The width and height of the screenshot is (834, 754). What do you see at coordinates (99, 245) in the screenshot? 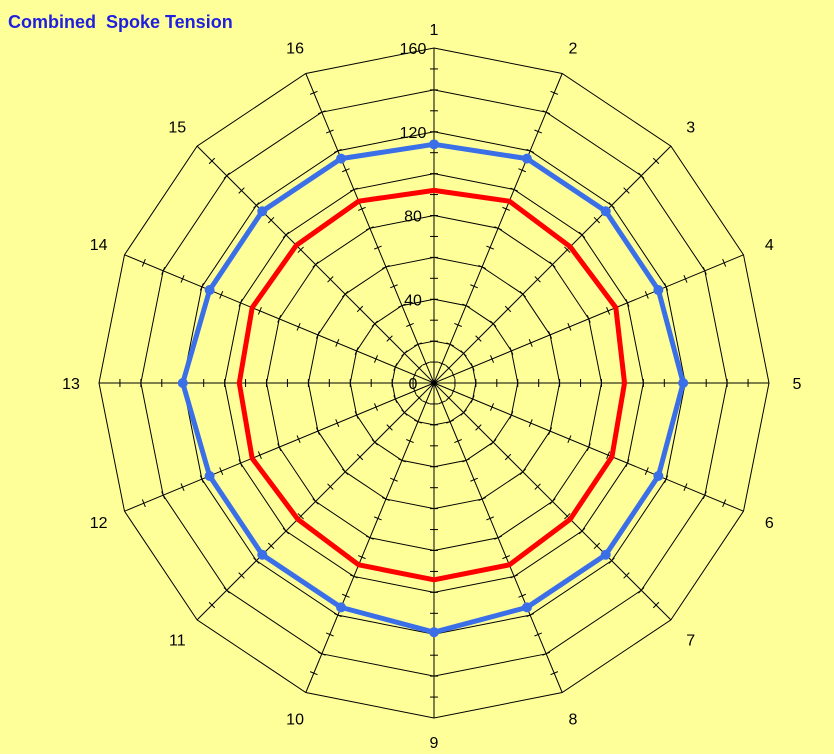
I see `category-label: 14` at bounding box center [99, 245].